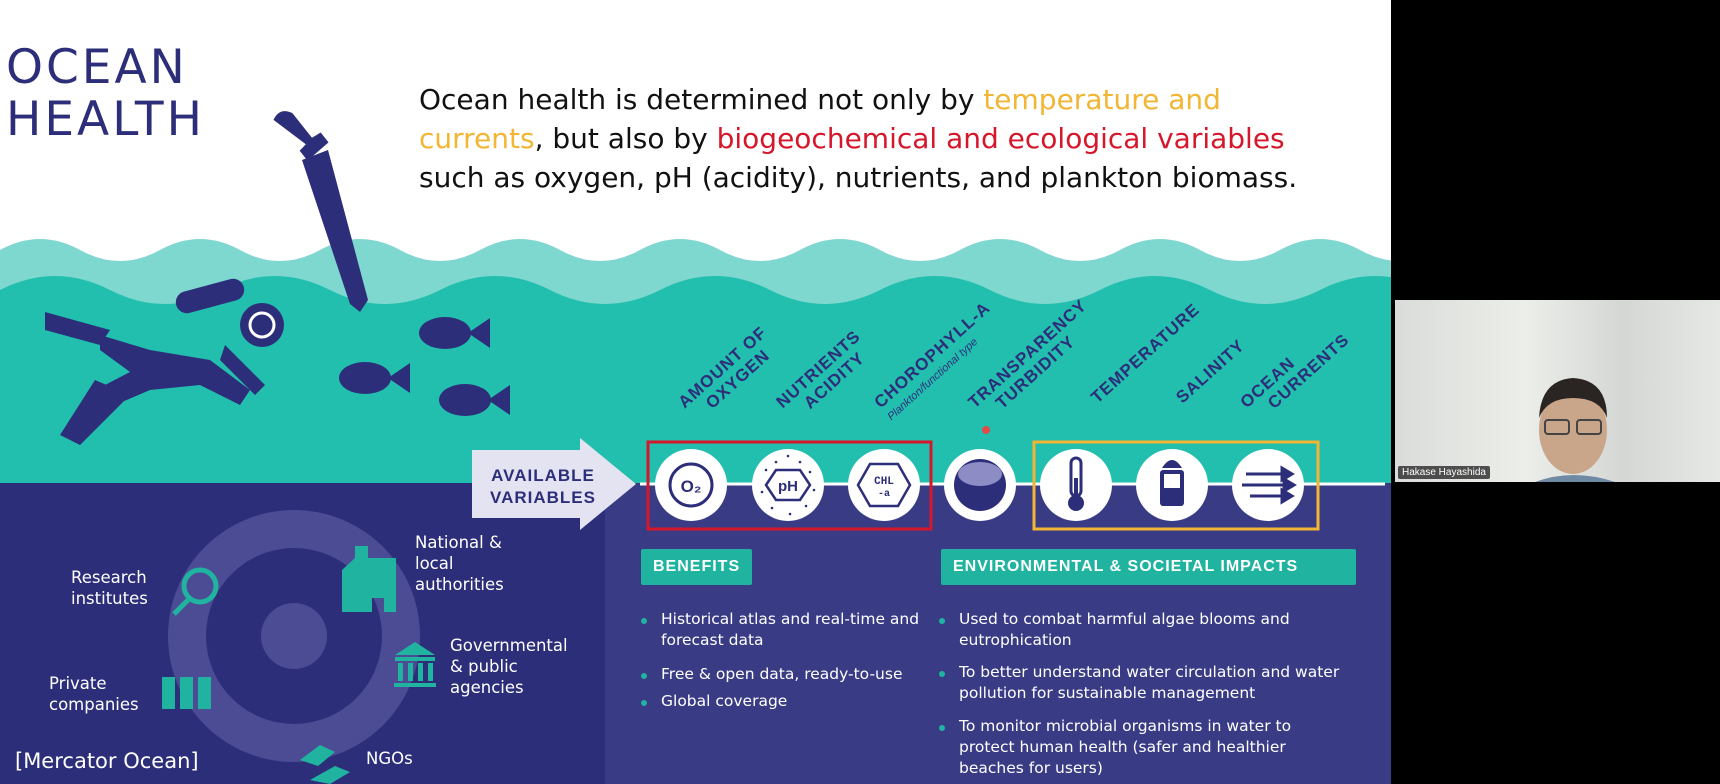 Image resolution: width=1720 pixels, height=784 pixels. Describe the element at coordinates (697, 567) in the screenshot. I see `benefits-badge: BENEFITS` at that location.